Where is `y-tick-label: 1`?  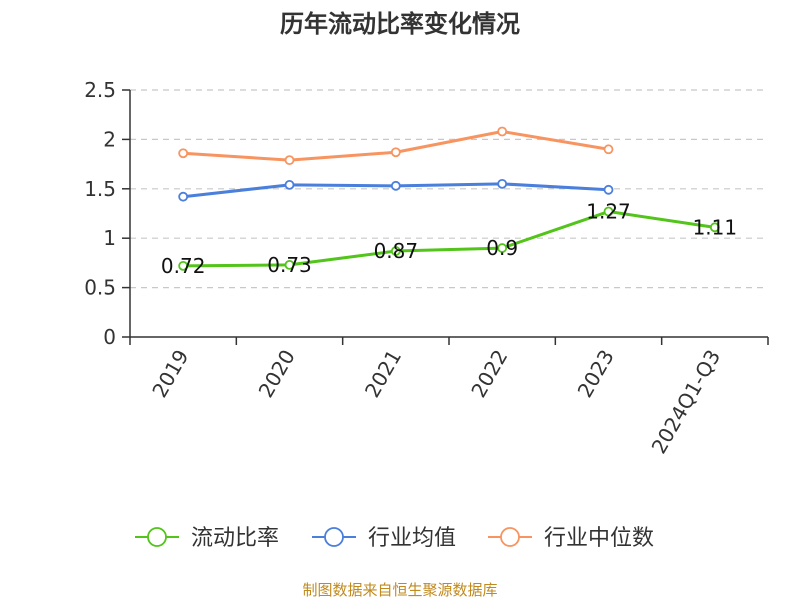 y-tick-label: 1 is located at coordinates (109, 238).